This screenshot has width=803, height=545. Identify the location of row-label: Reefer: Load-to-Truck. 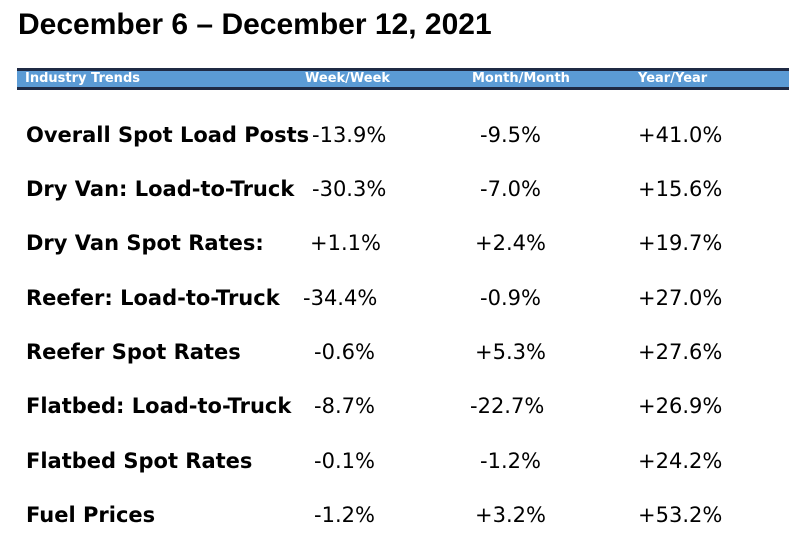
(153, 298).